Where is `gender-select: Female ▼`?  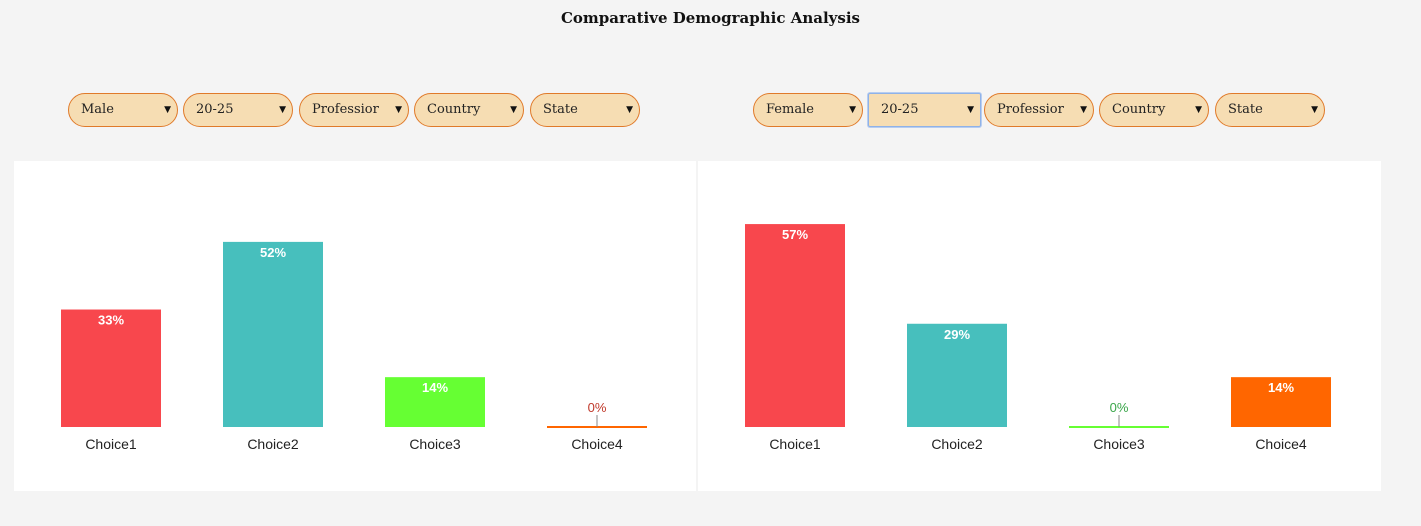 gender-select: Female ▼ is located at coordinates (808, 110).